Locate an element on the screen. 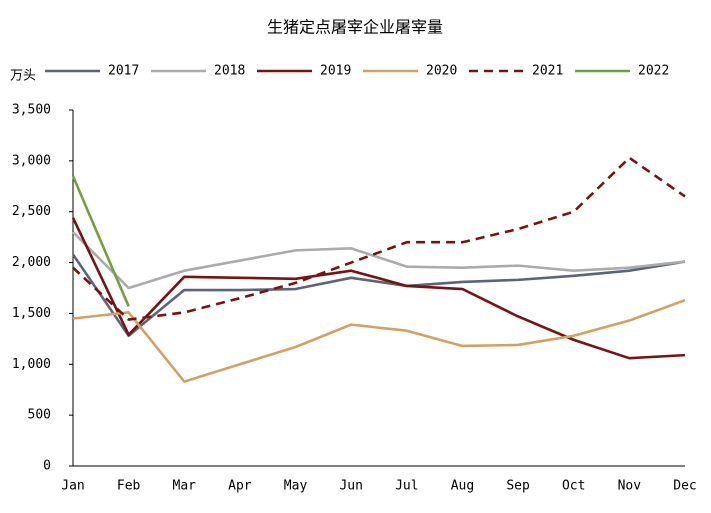 This screenshot has height=513, width=711. x-tick-label: Sep is located at coordinates (518, 486).